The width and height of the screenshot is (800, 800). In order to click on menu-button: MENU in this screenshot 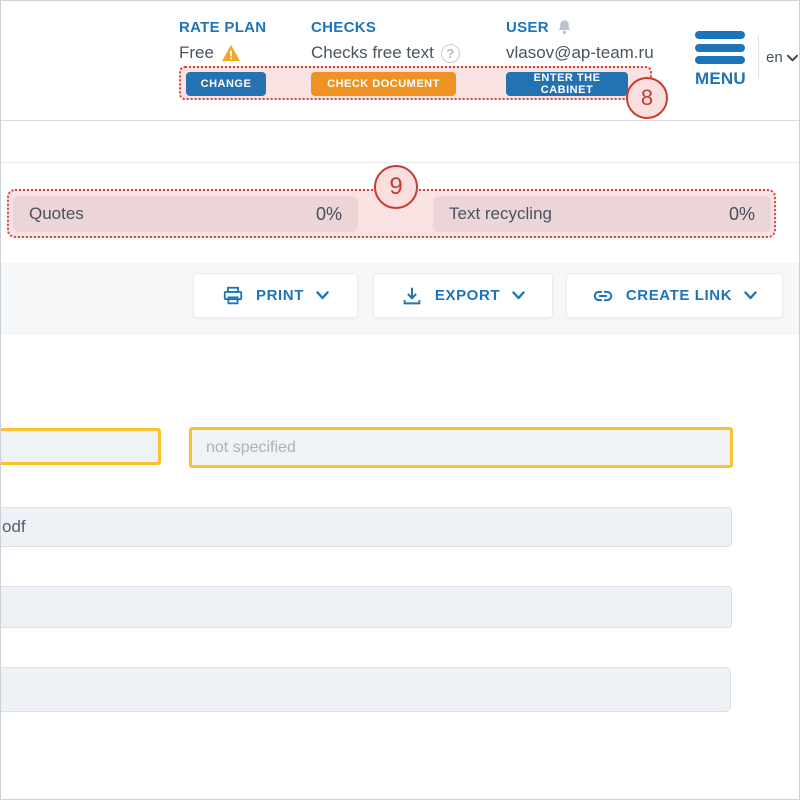, I will do `click(721, 60)`.